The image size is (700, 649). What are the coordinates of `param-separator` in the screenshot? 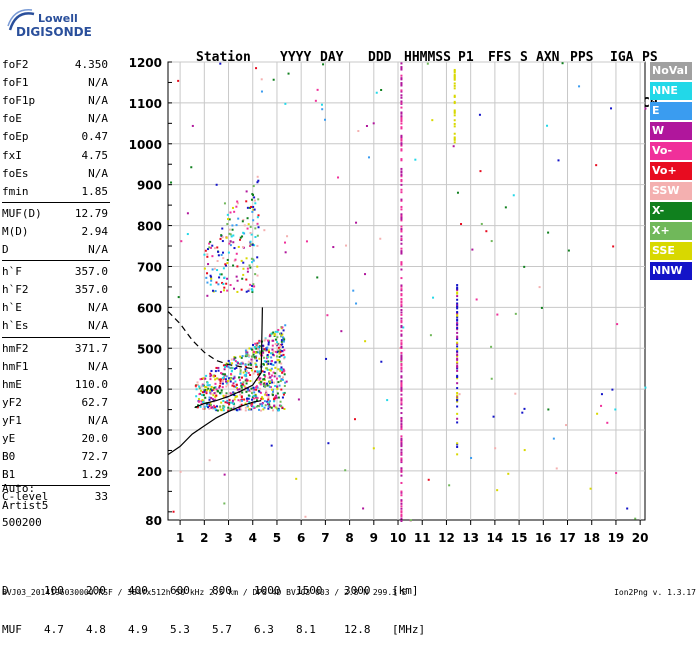 It's located at (56, 337).